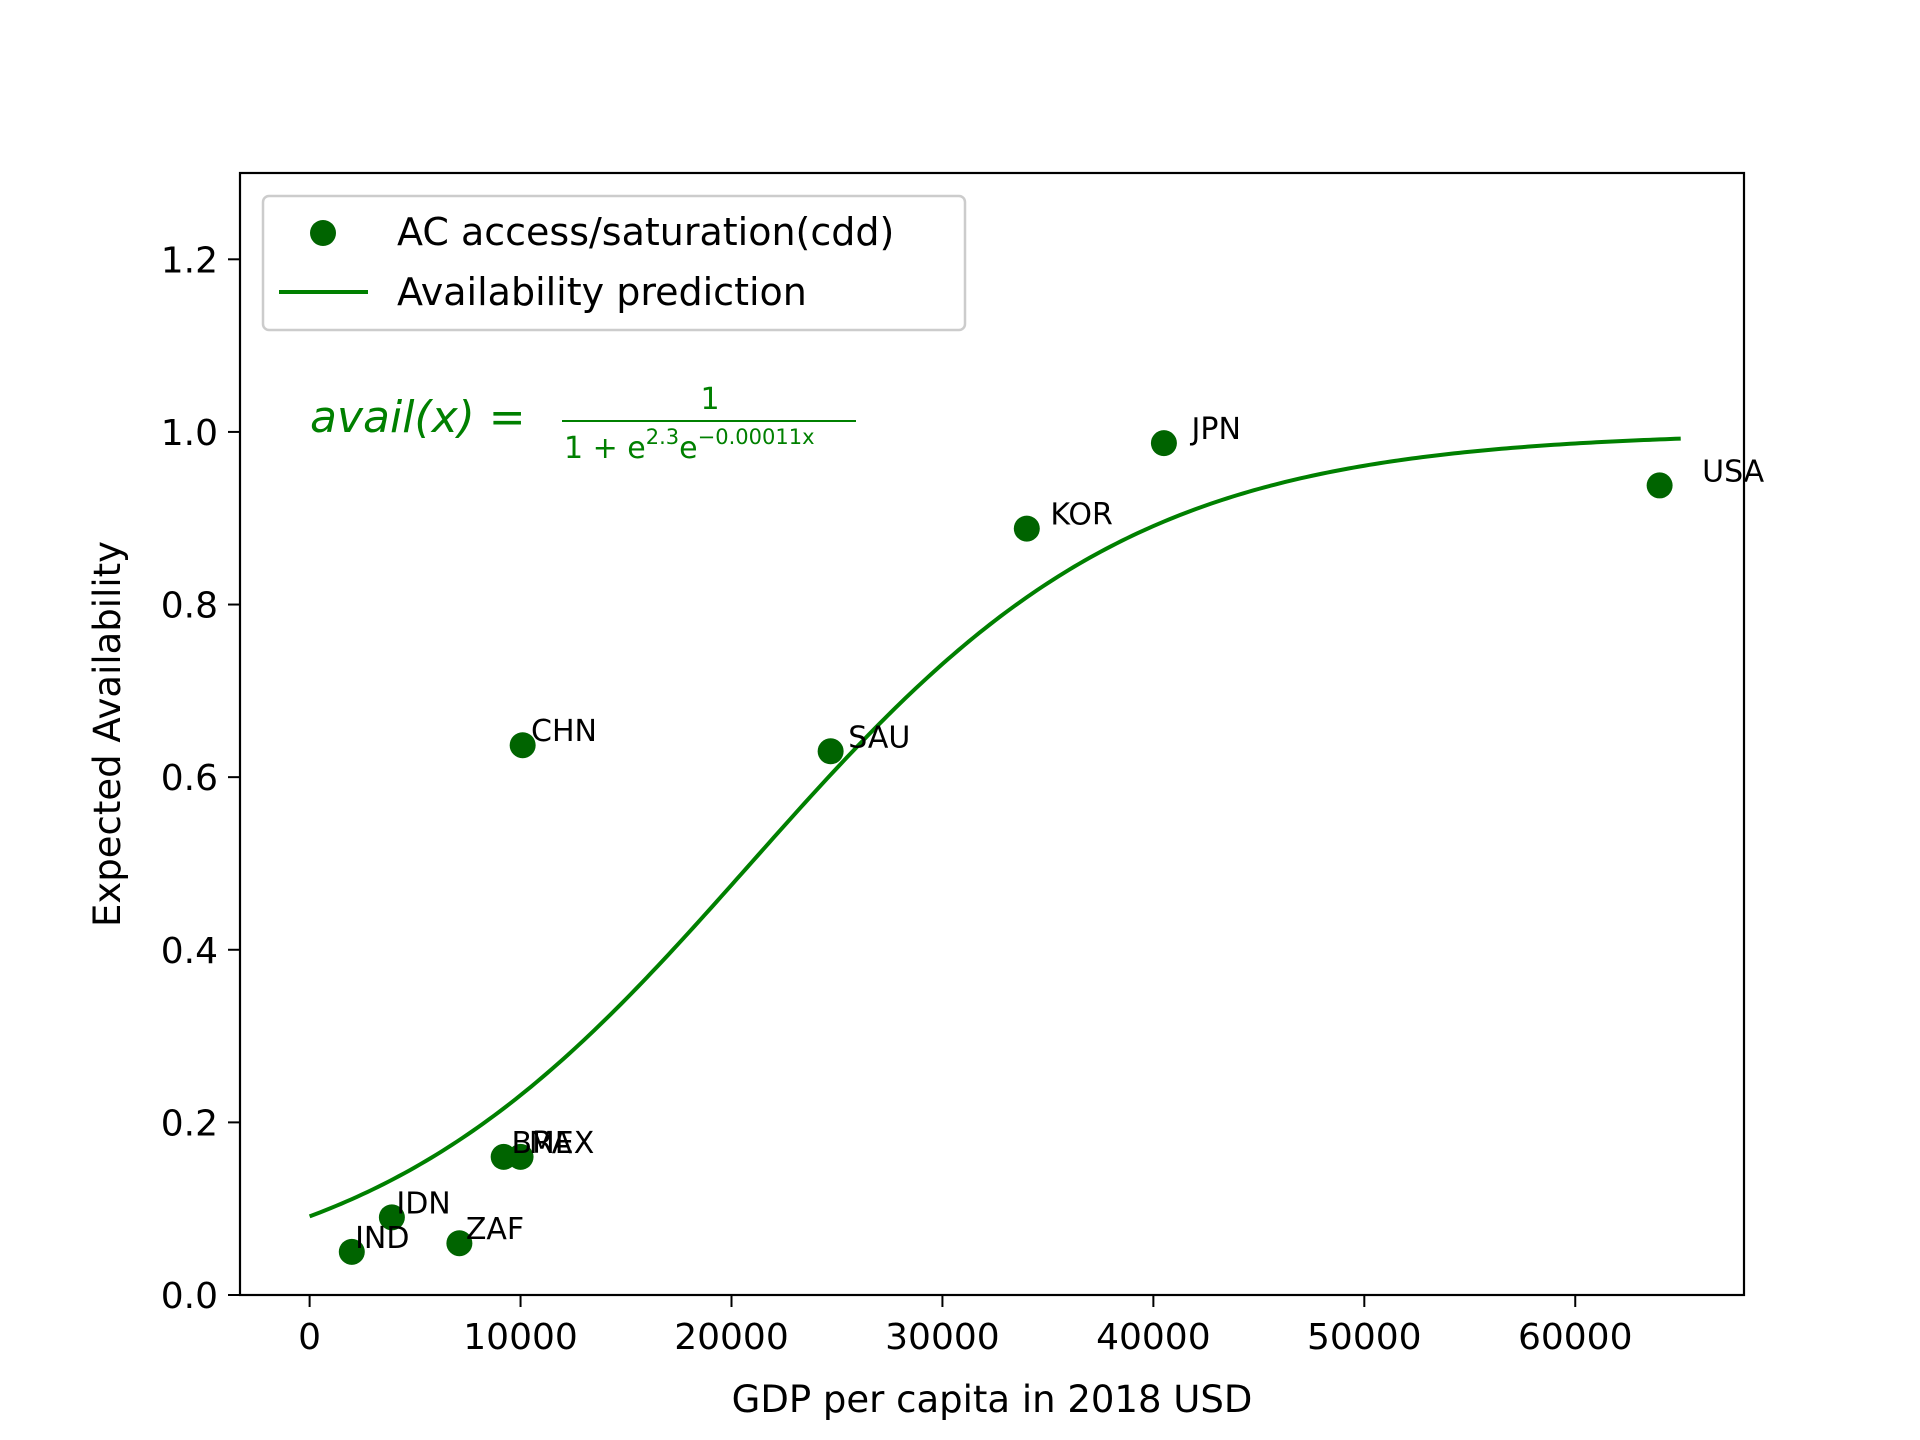 The height and width of the screenshot is (1440, 1920). Describe the element at coordinates (731, 1337) in the screenshot. I see `x-tick-label: 20000` at that location.